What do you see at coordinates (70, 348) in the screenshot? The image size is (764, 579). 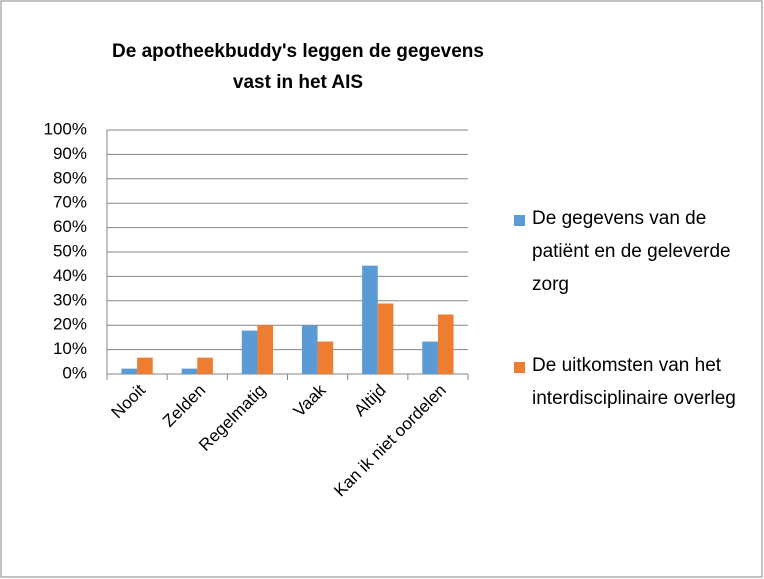 I see `y-tick-label: 10%` at bounding box center [70, 348].